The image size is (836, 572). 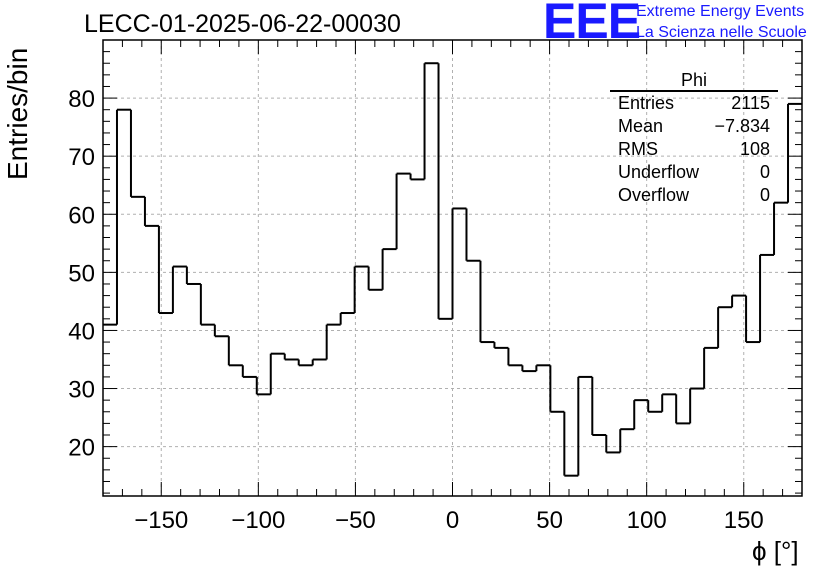 I want to click on stats-row: Underflow 0, so click(x=694, y=172).